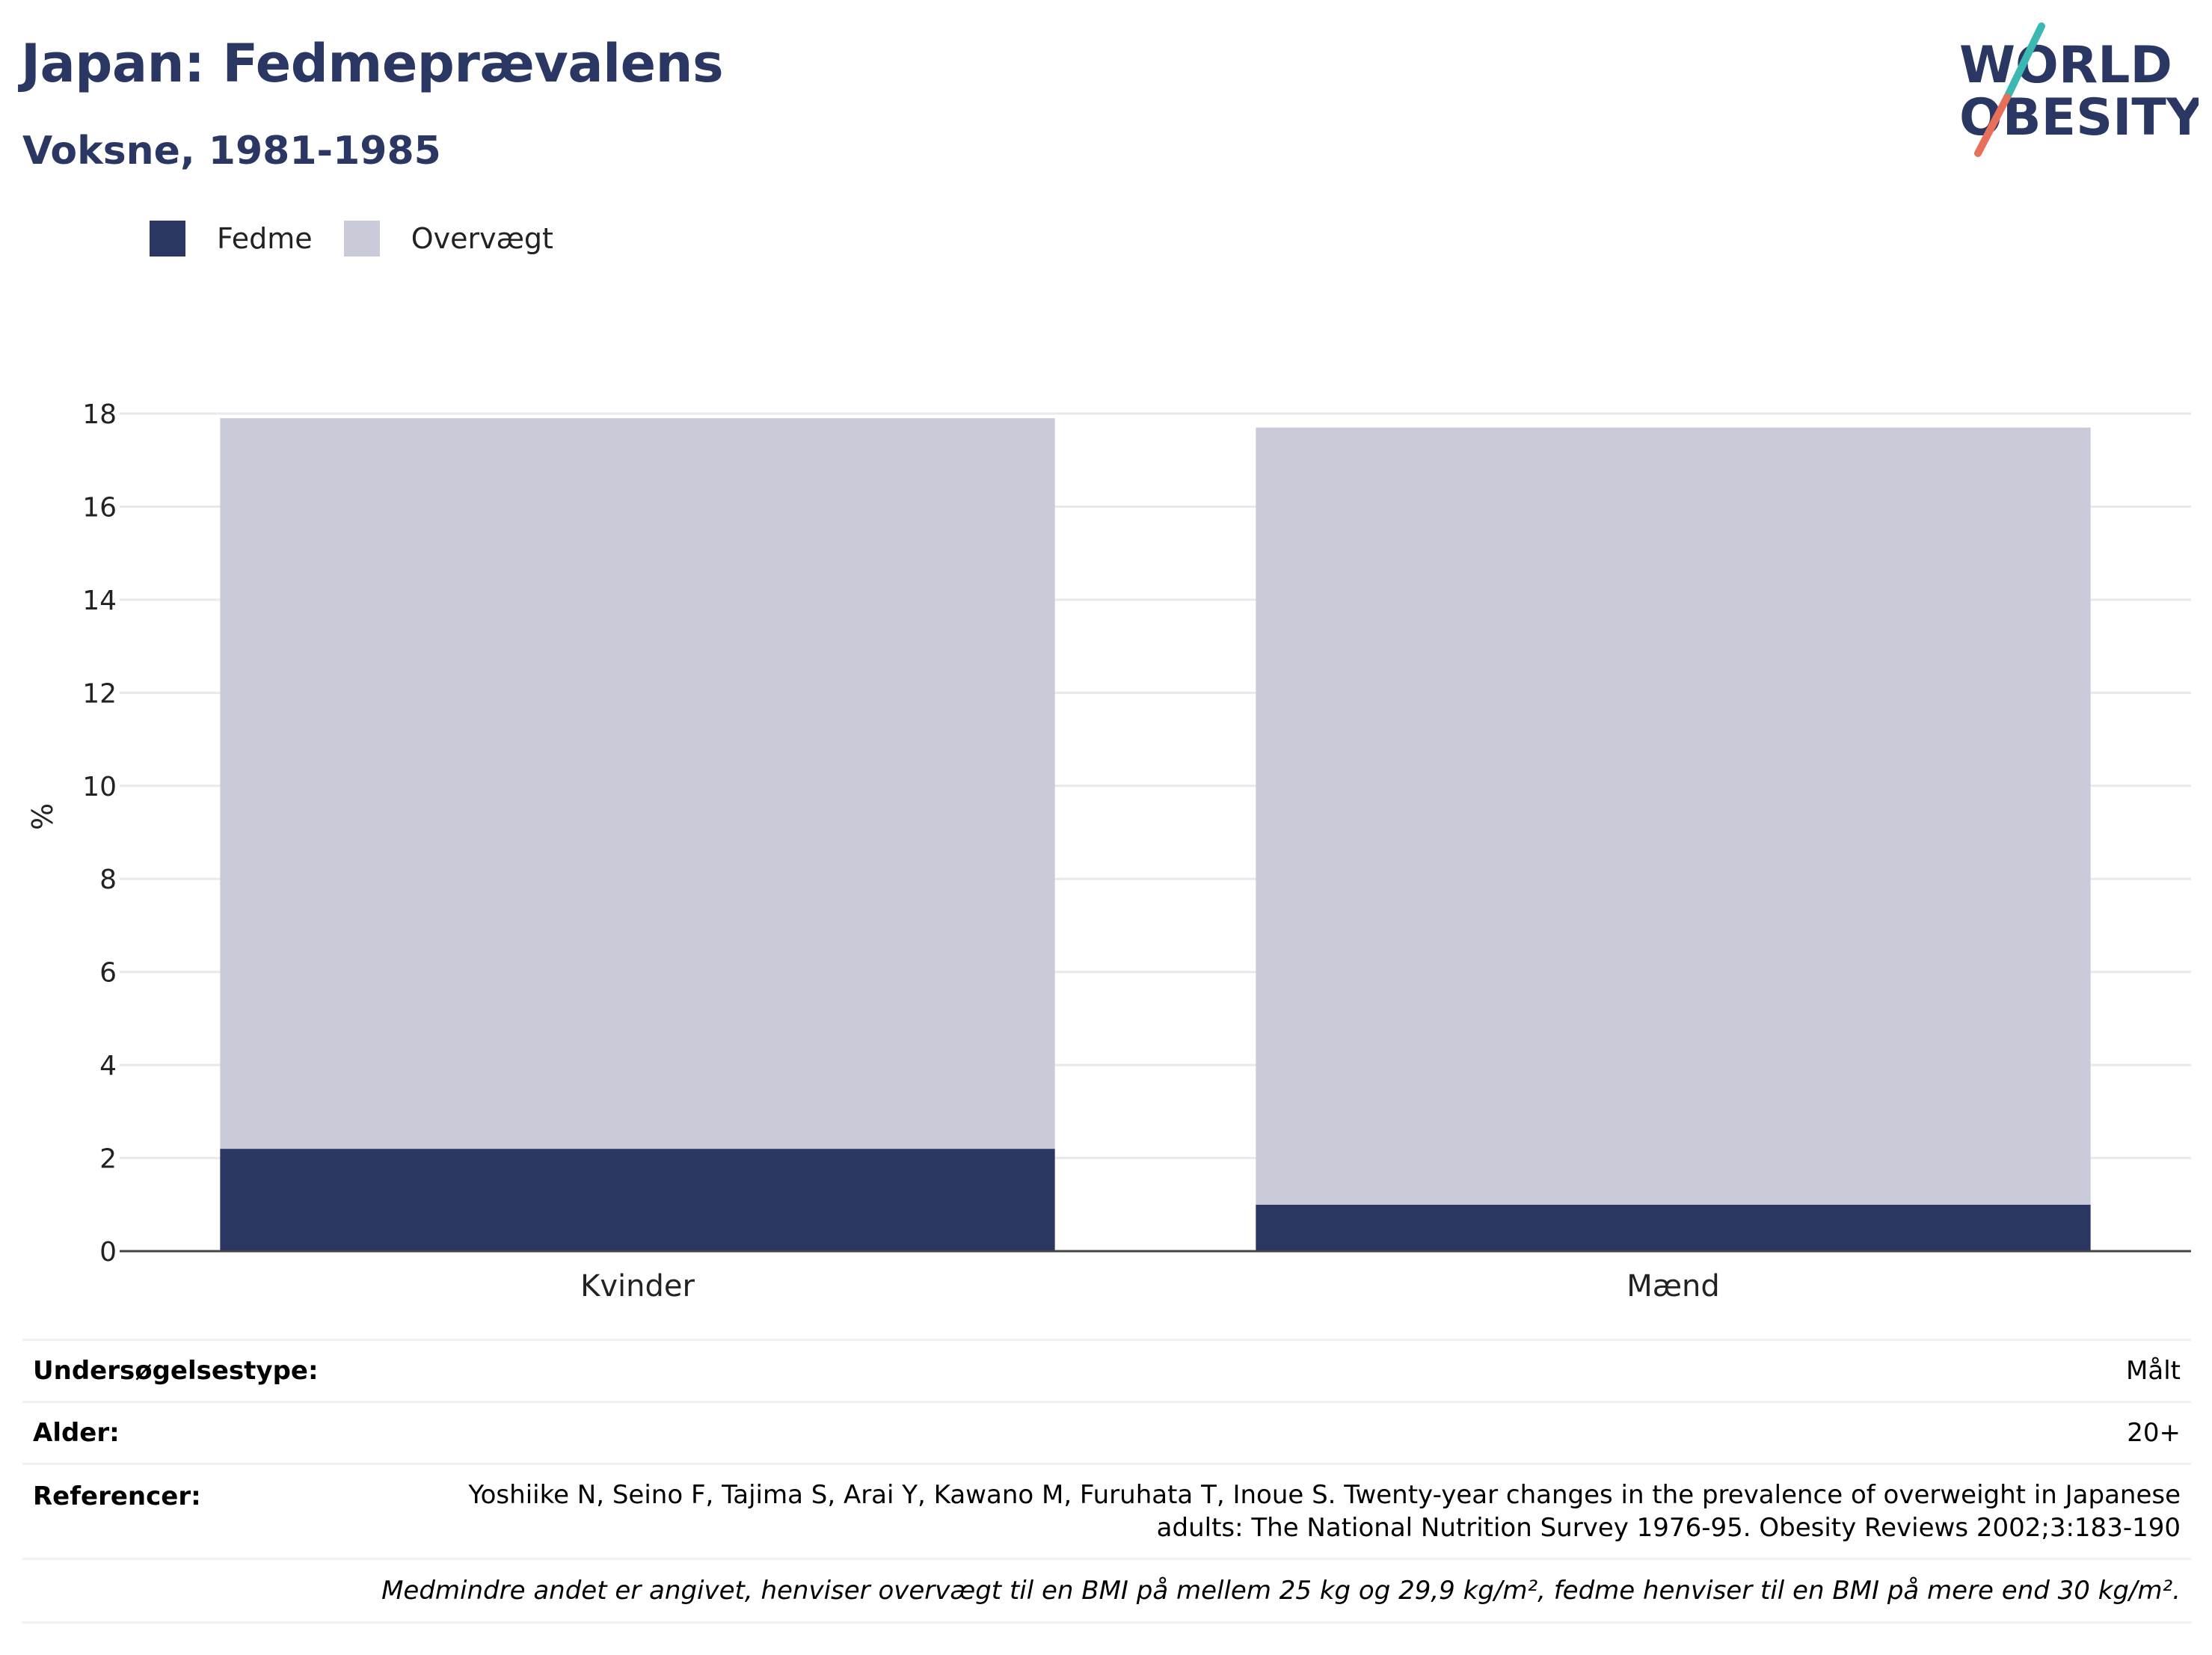 This screenshot has width=2212, height=1655. I want to click on y-tick-label: 0, so click(108, 1252).